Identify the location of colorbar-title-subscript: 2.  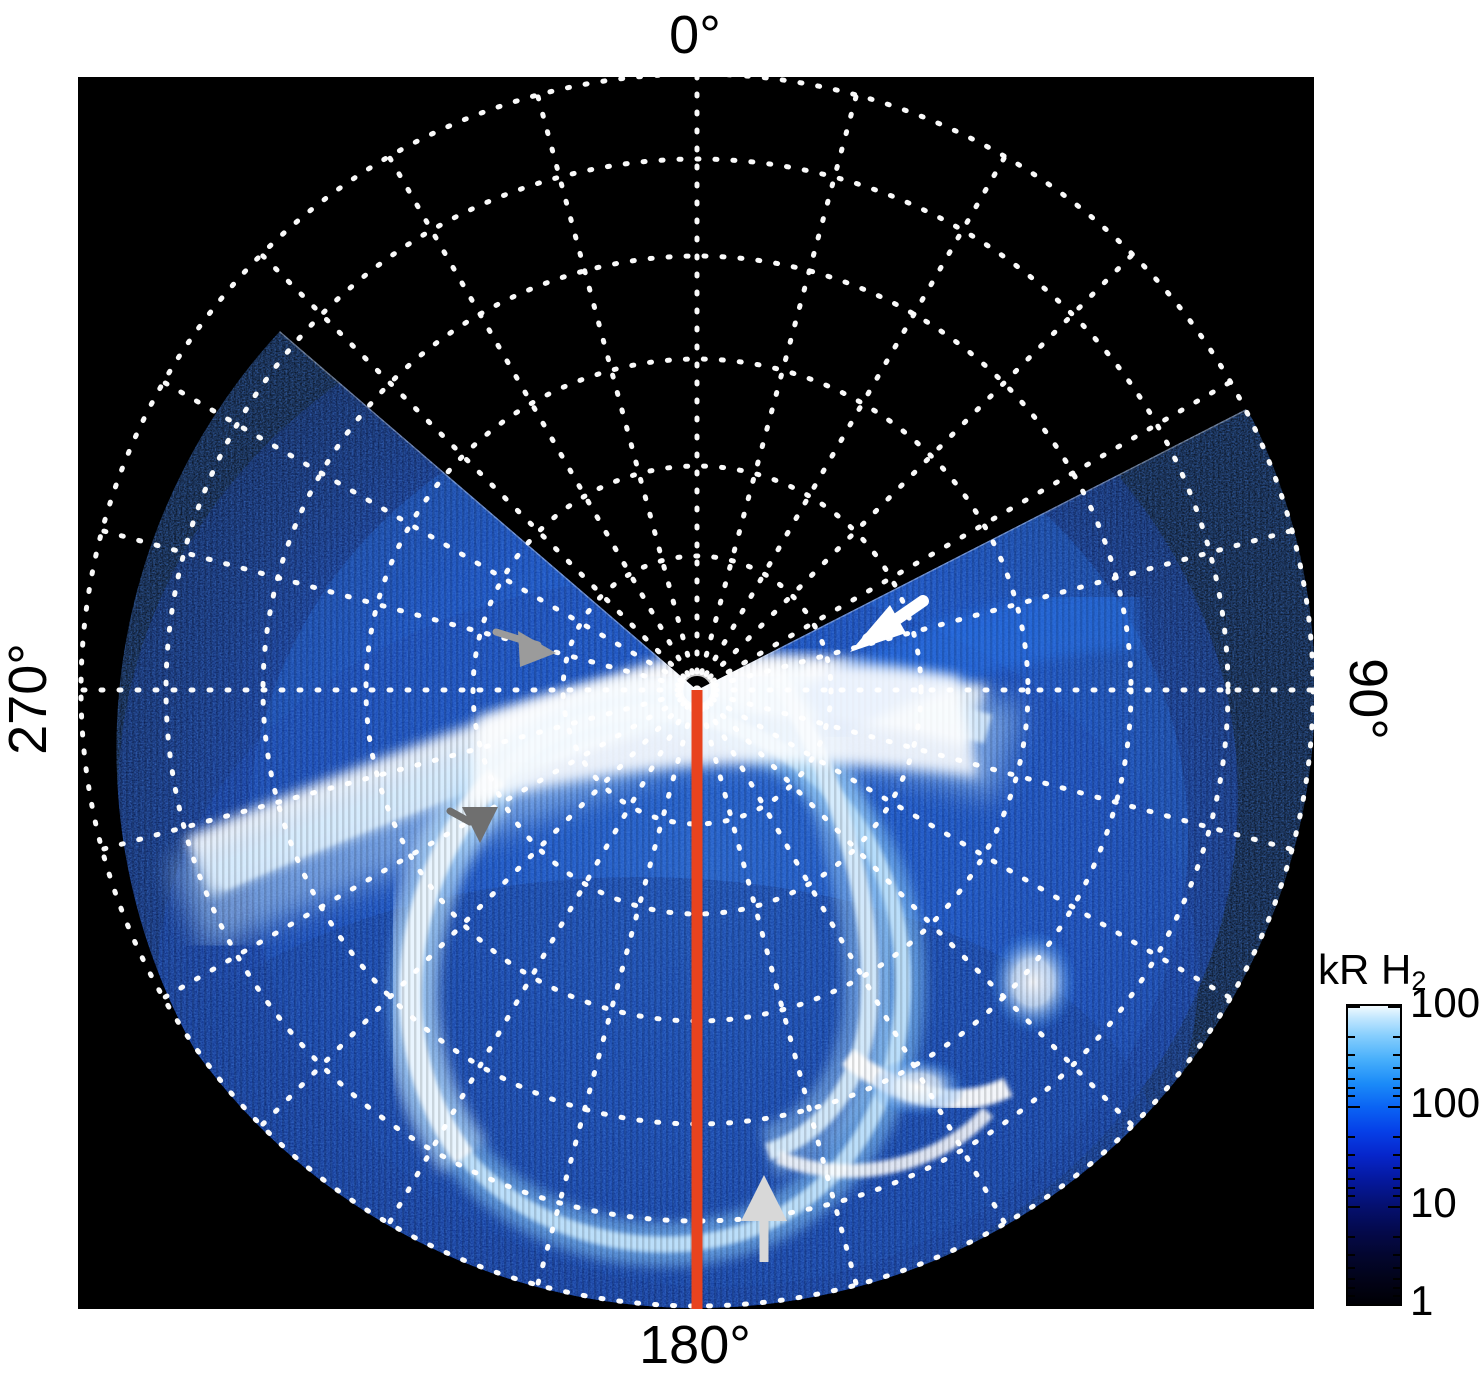
(1419, 981).